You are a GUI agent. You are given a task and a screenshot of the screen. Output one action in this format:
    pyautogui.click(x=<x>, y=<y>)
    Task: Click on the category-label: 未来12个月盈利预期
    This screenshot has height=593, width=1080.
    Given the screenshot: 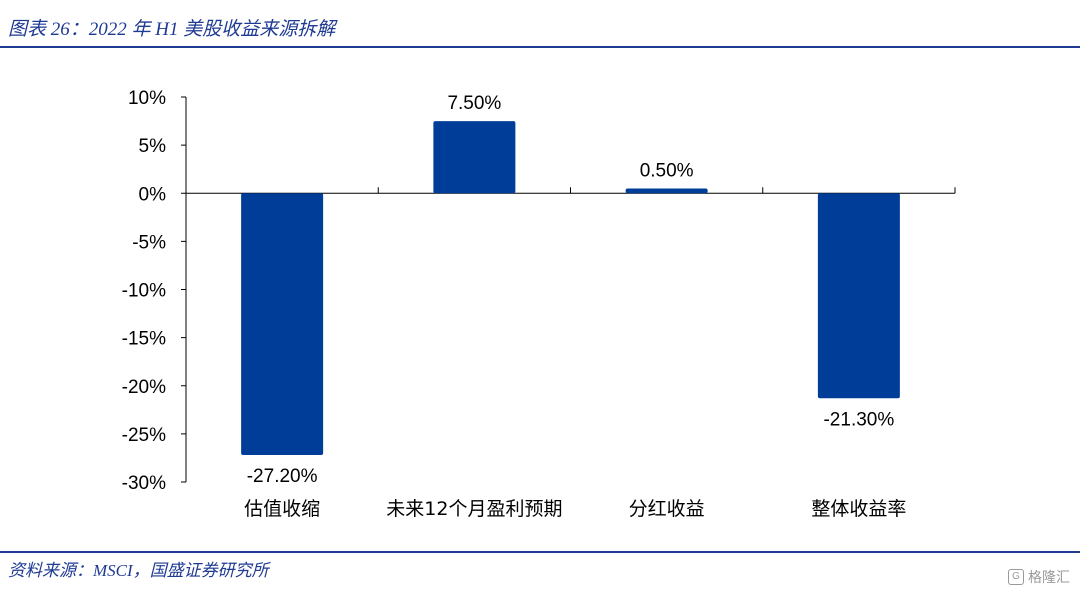 What is the action you would take?
    pyautogui.click(x=474, y=509)
    